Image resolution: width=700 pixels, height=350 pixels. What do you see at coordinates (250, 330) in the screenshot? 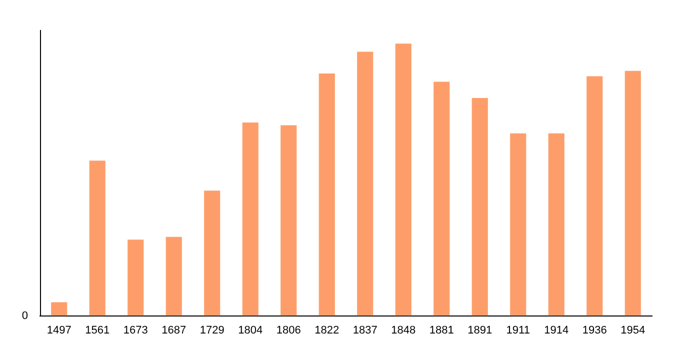
I see `x-tick-label: 1804` at bounding box center [250, 330].